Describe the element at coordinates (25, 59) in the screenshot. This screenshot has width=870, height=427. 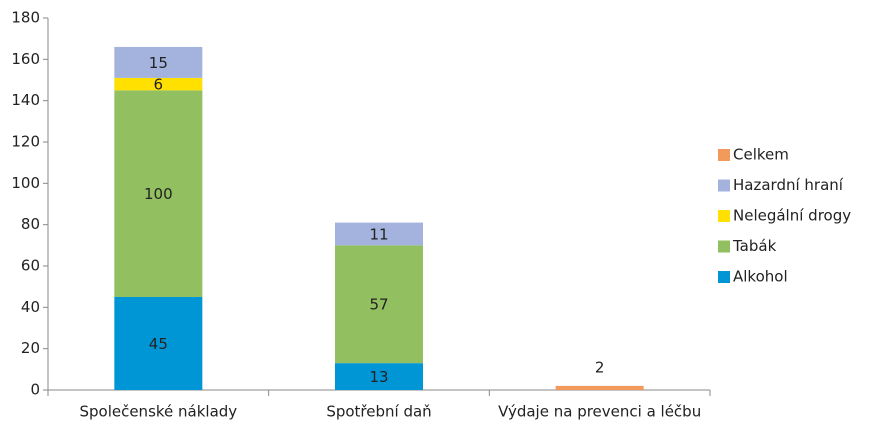
I see `y-tick-label: 160` at that location.